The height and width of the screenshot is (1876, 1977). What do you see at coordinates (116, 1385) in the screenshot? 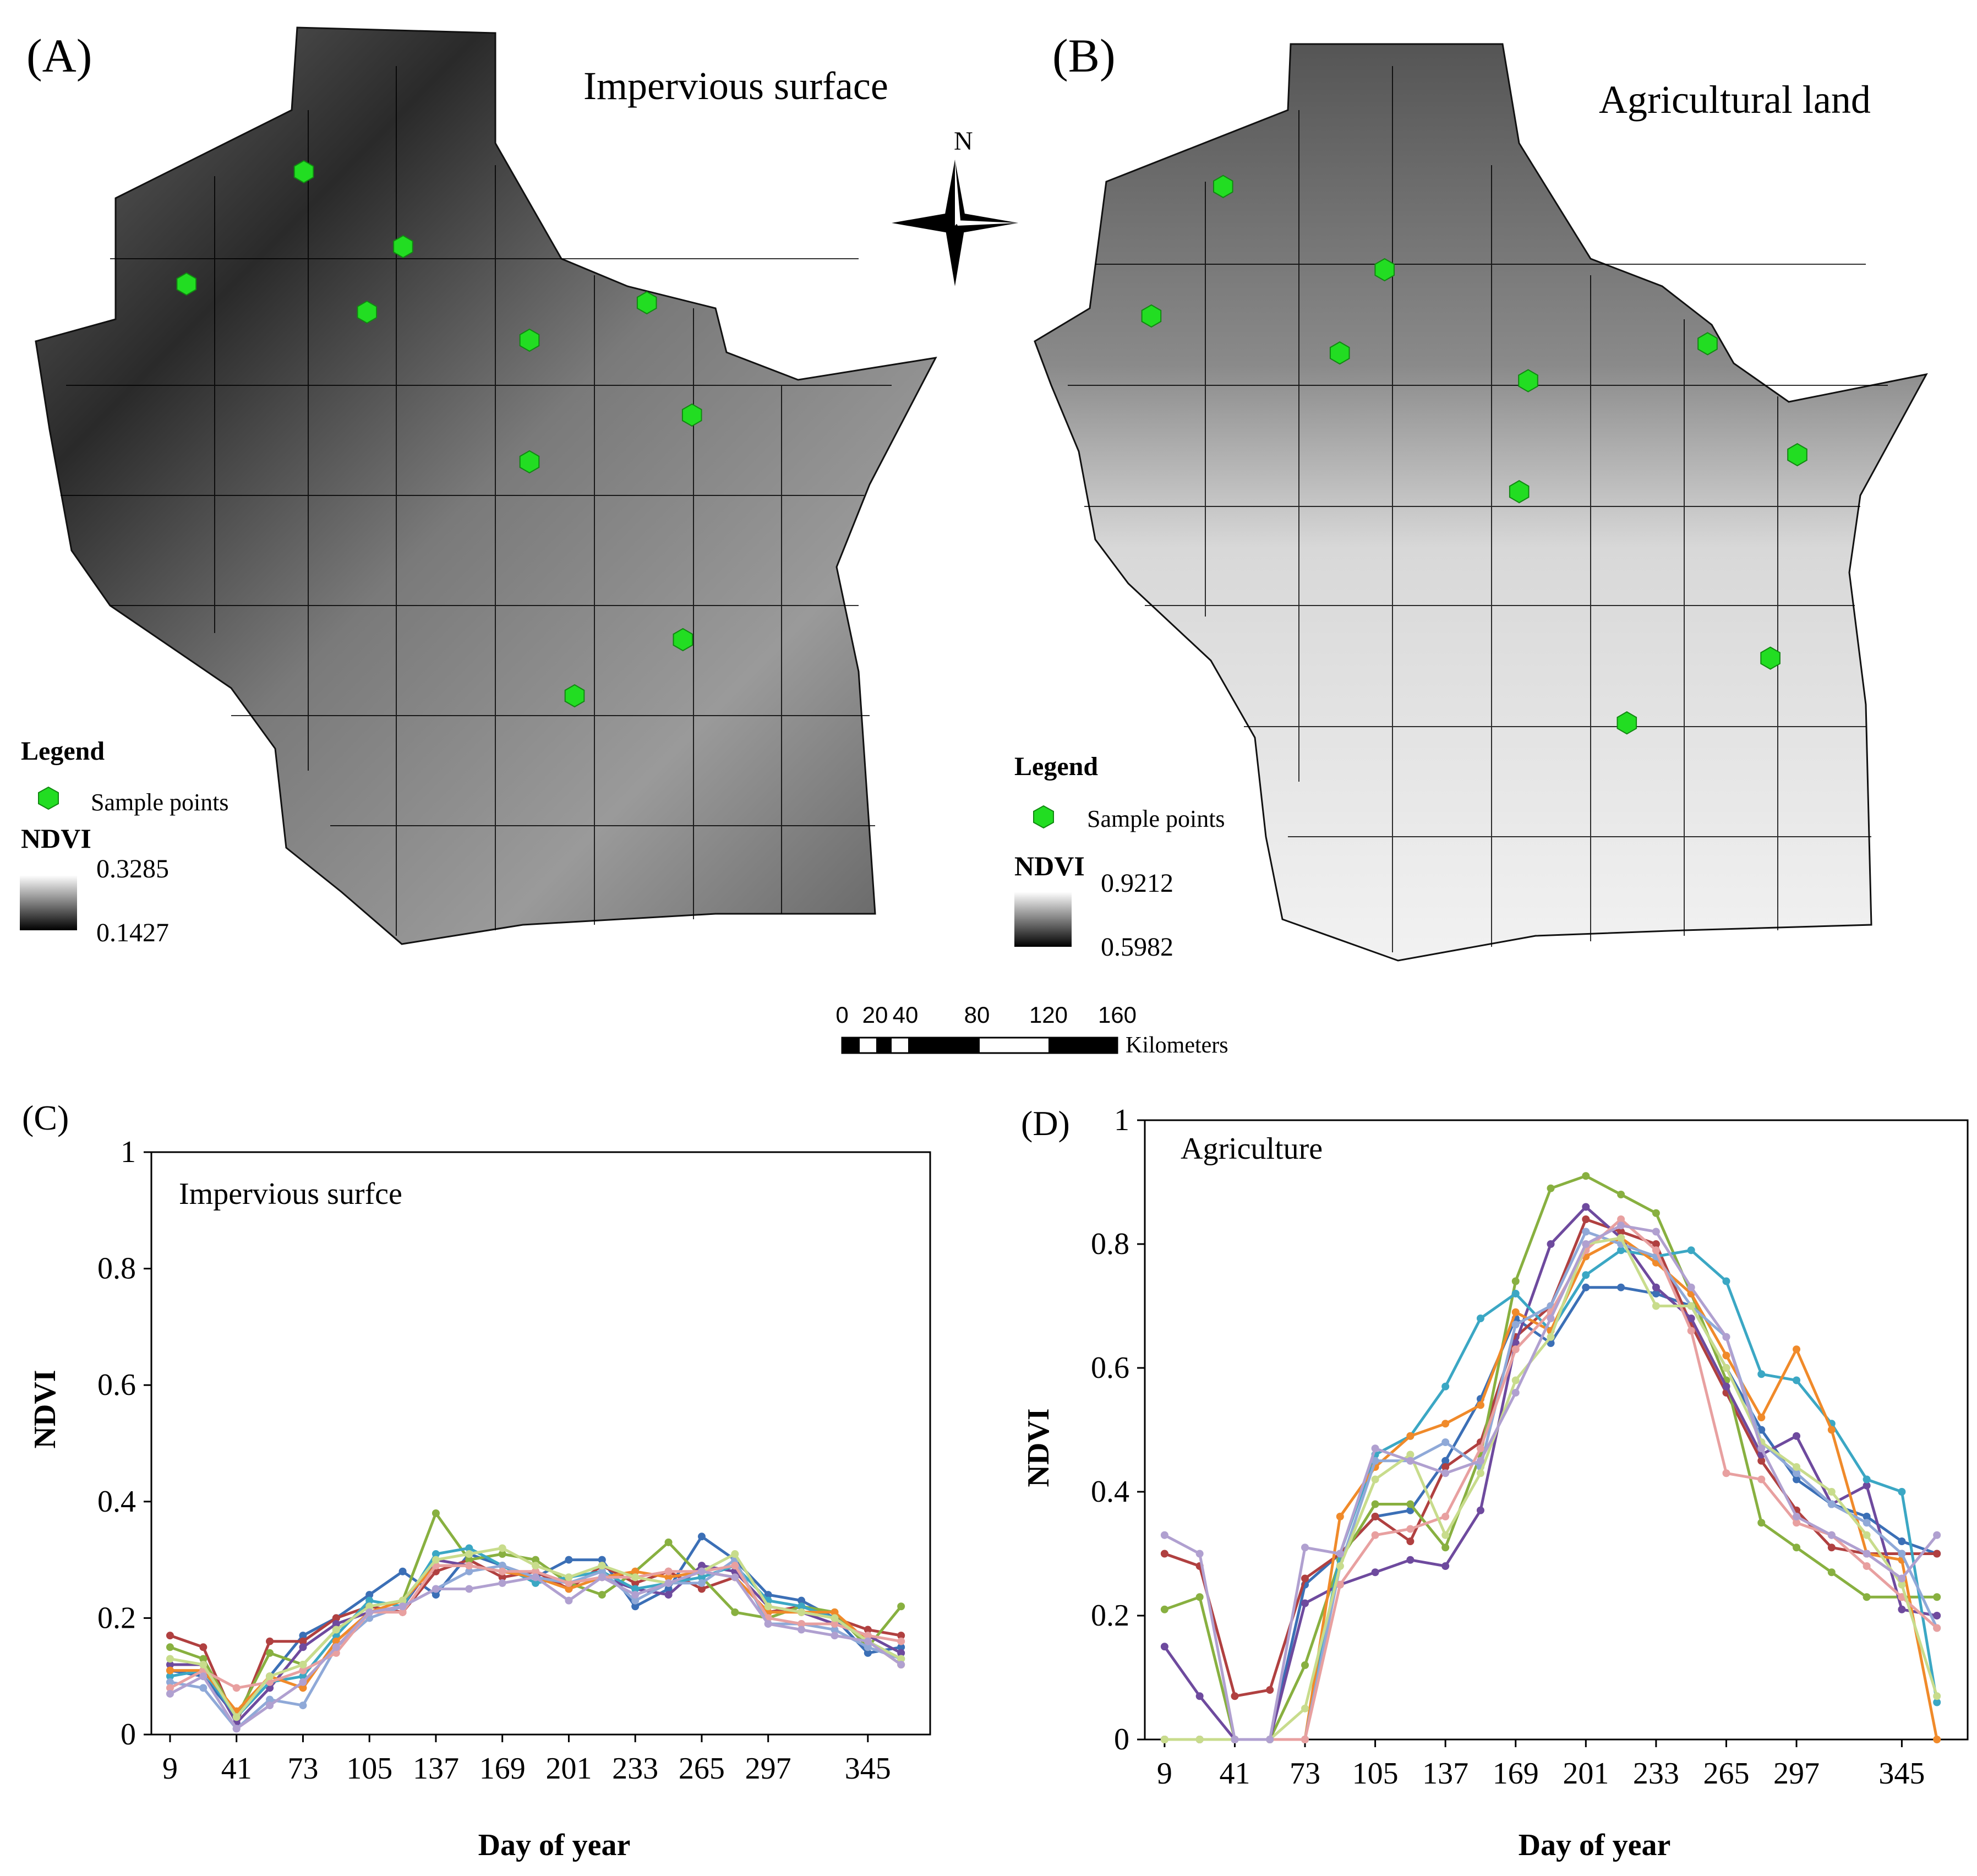
I see `chart-c-ytick-label: 0.6` at bounding box center [116, 1385].